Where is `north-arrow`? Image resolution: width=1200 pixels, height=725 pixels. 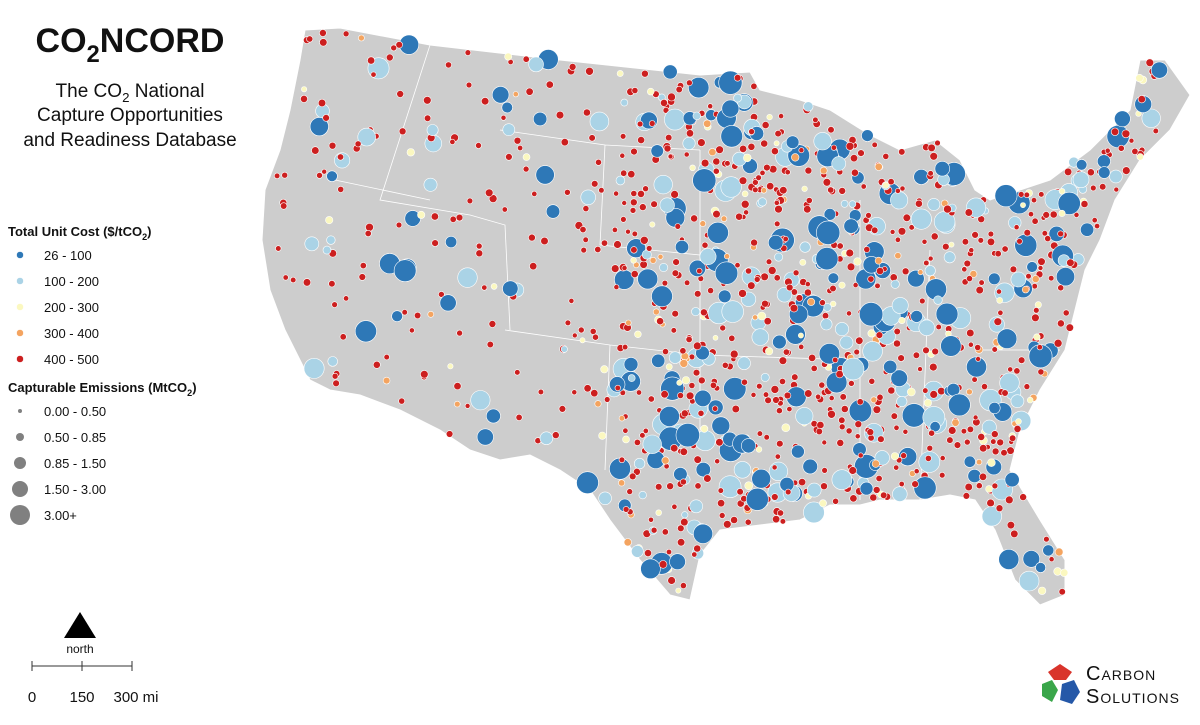 north-arrow is located at coordinates (80, 625).